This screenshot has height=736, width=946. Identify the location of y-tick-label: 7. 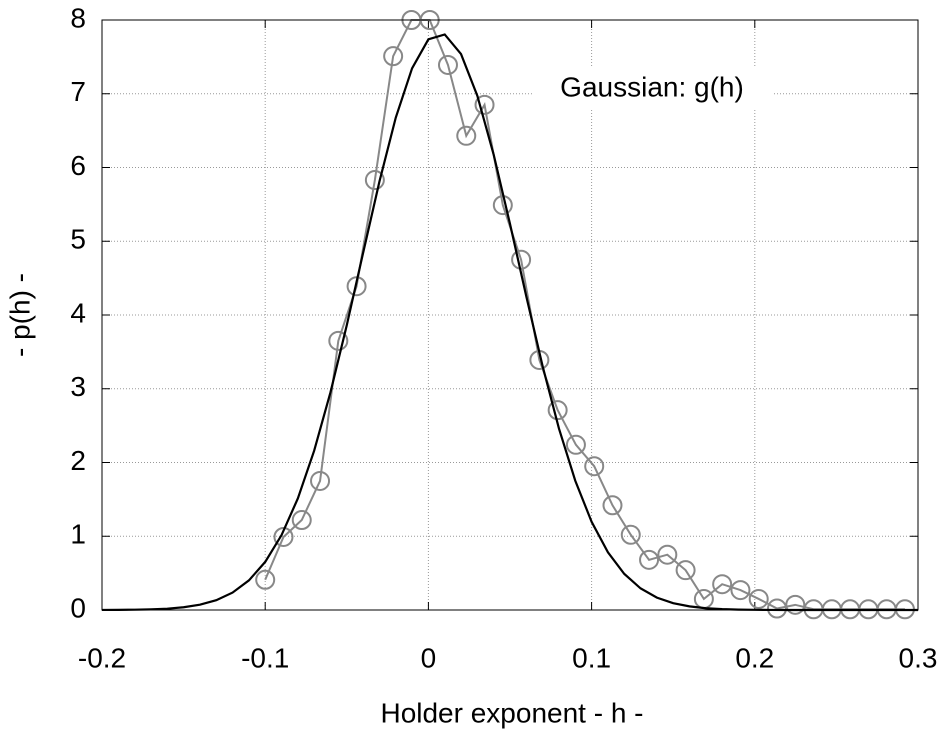
(78, 91).